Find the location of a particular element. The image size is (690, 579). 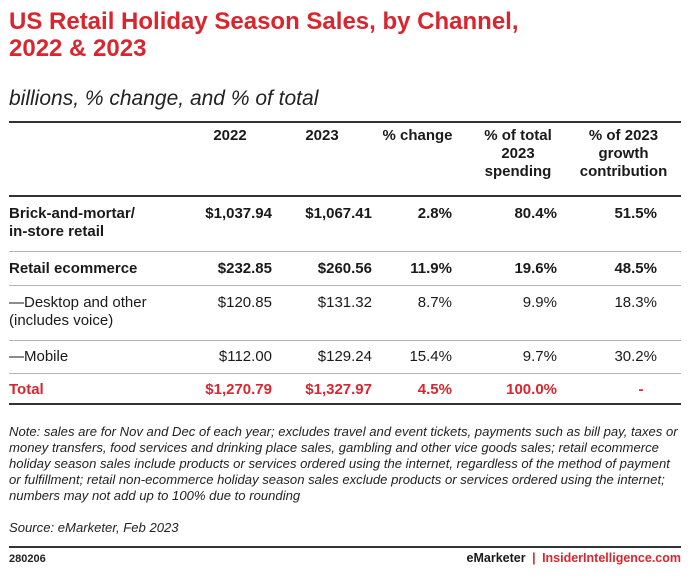

cell-pct-total: 80.4% is located at coordinates (535, 213).